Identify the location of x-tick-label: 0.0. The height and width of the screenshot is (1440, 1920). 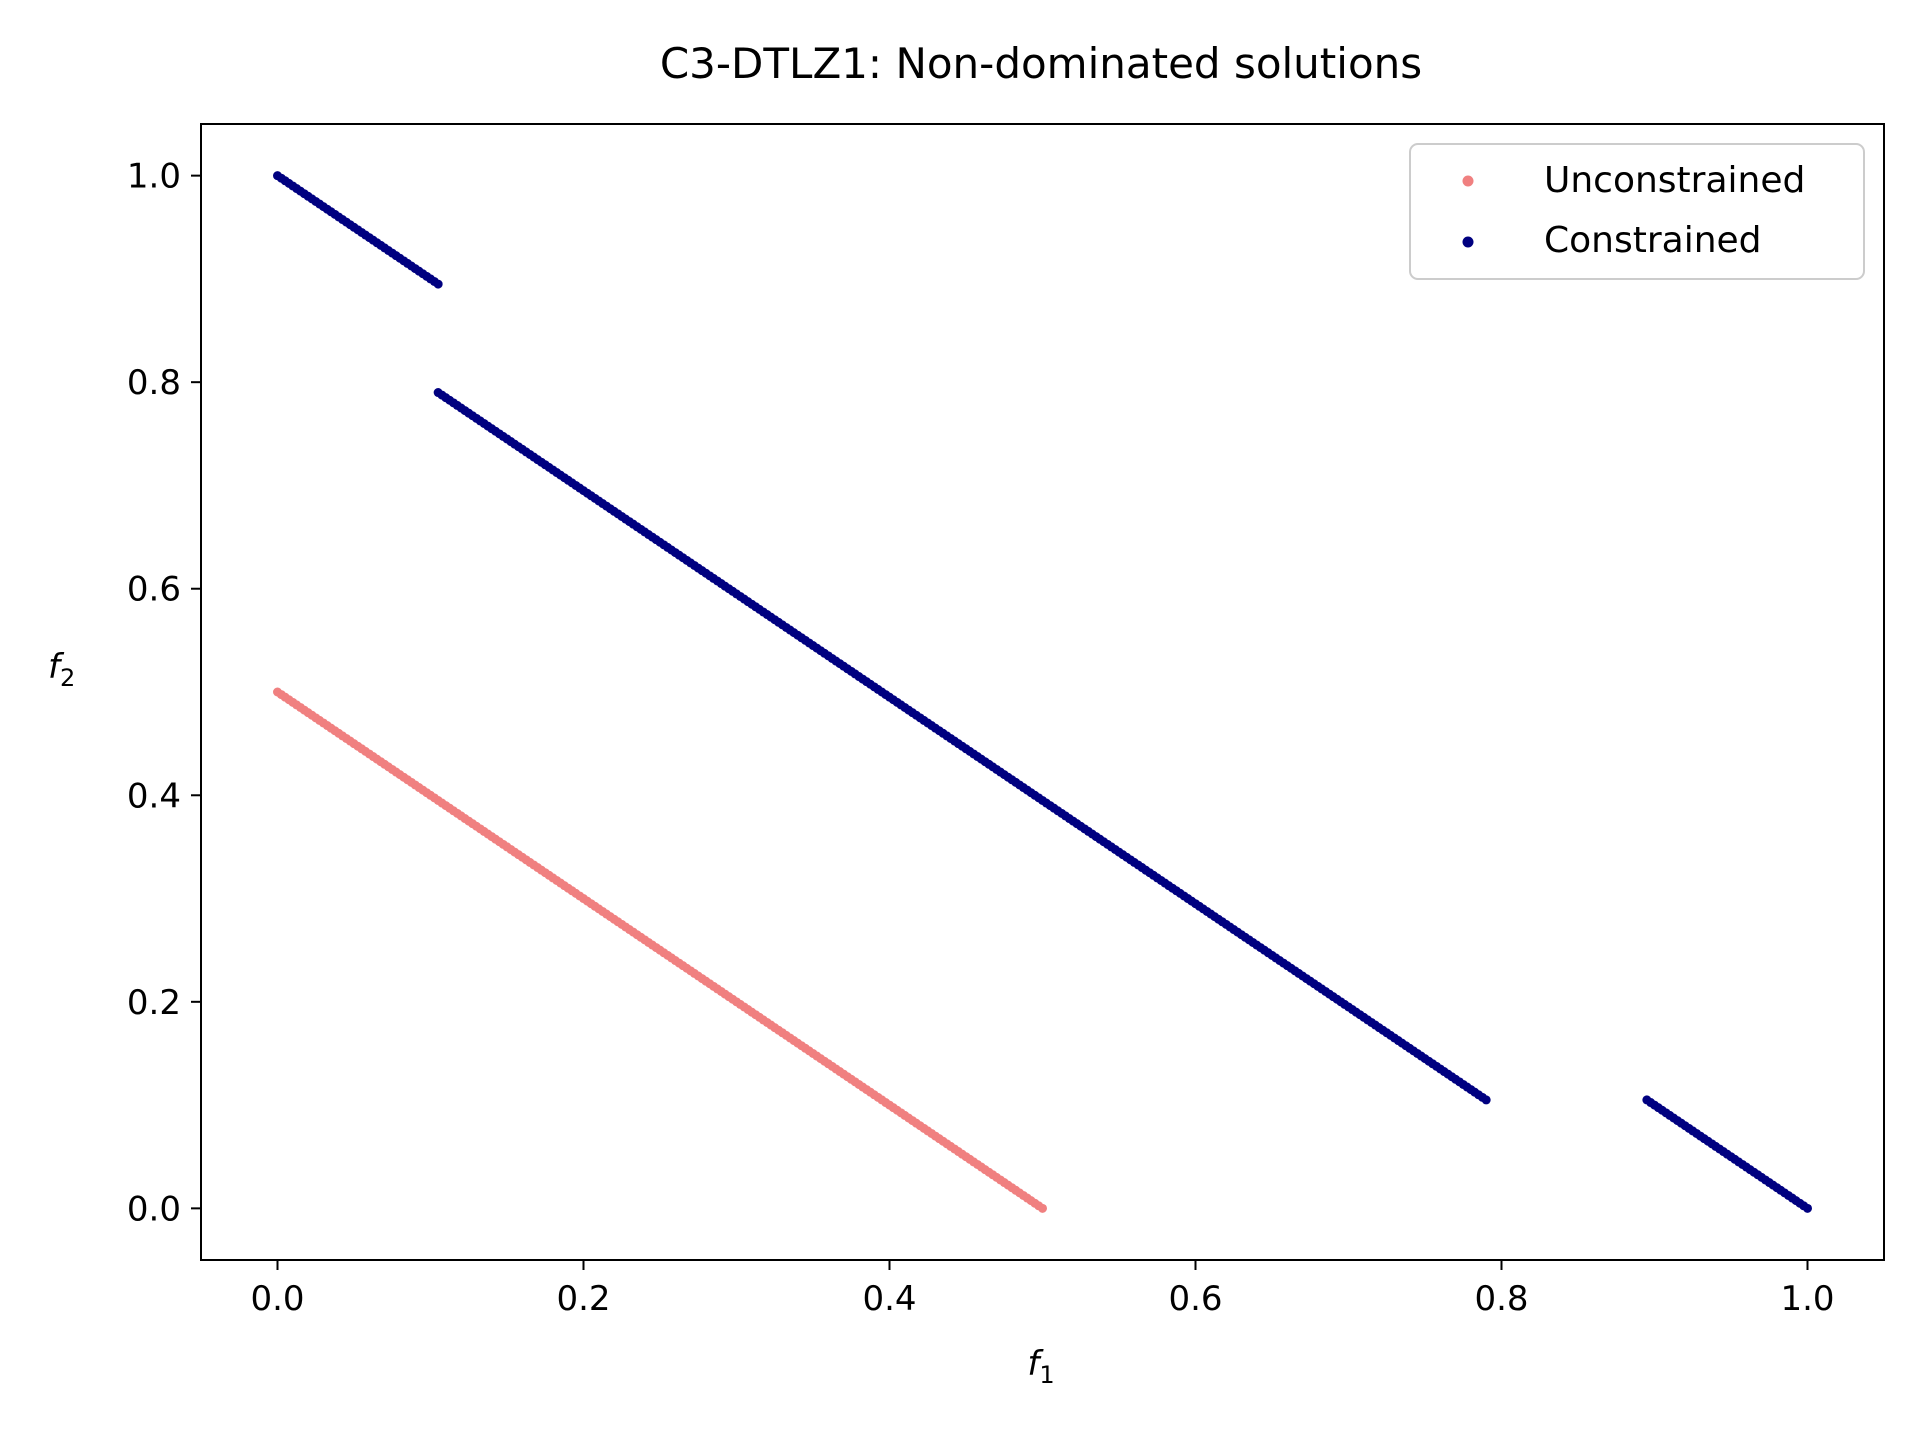
(277, 1299).